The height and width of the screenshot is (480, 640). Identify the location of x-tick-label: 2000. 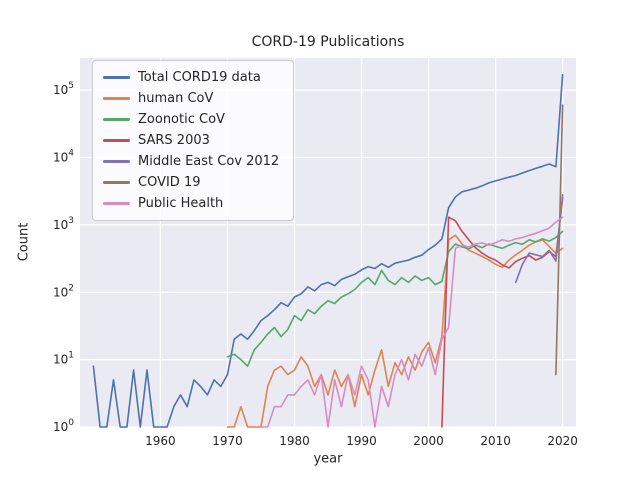
(428, 441).